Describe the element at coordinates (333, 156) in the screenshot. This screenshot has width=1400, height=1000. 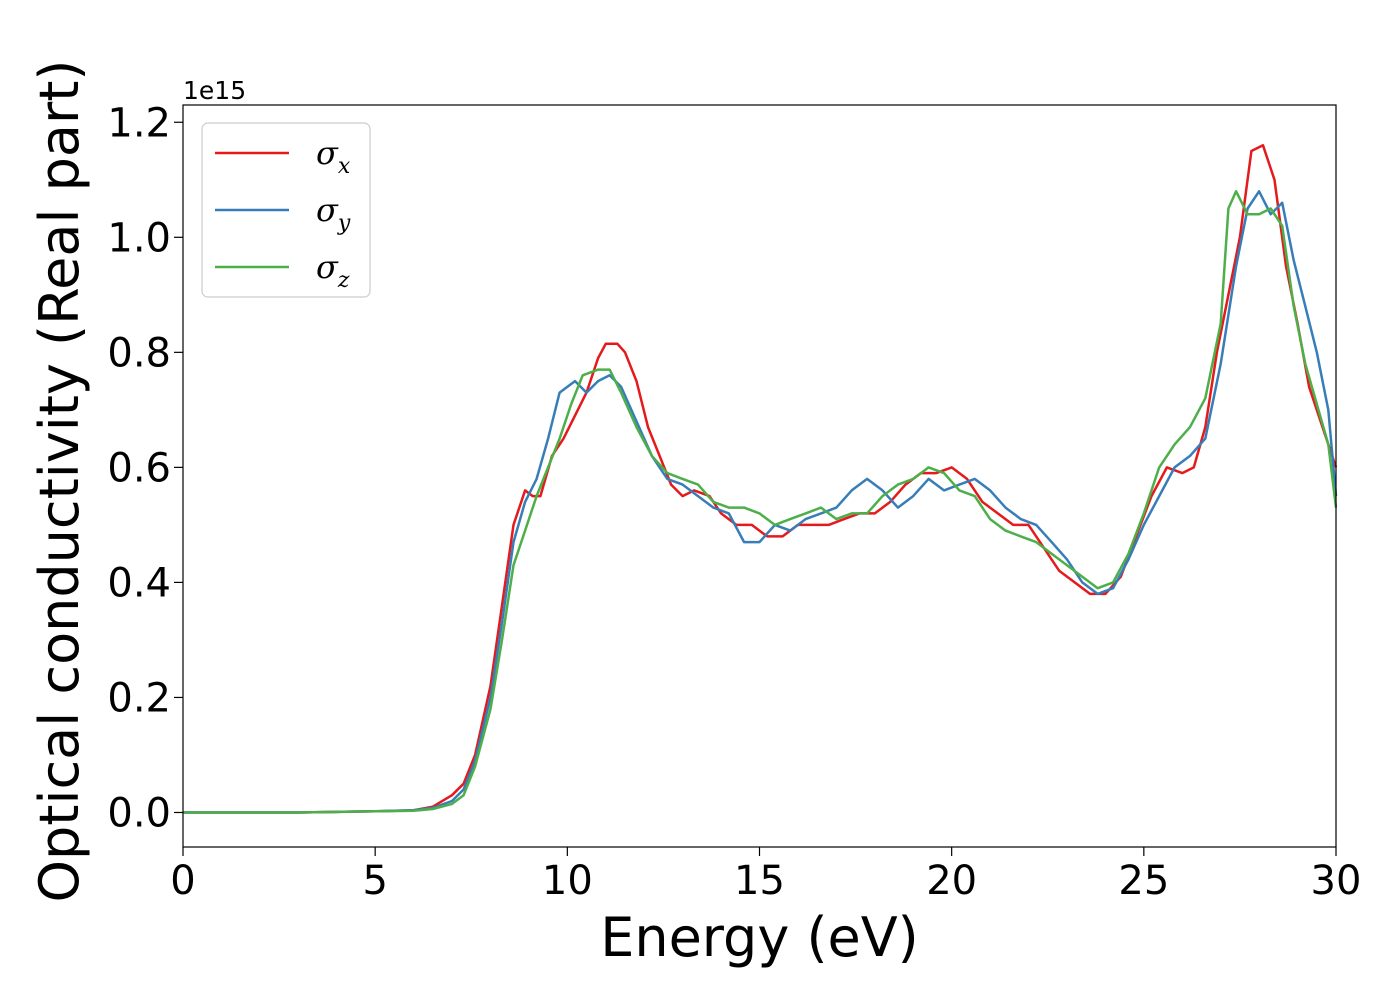
I see `legend-label-sigma-x: σx` at that location.